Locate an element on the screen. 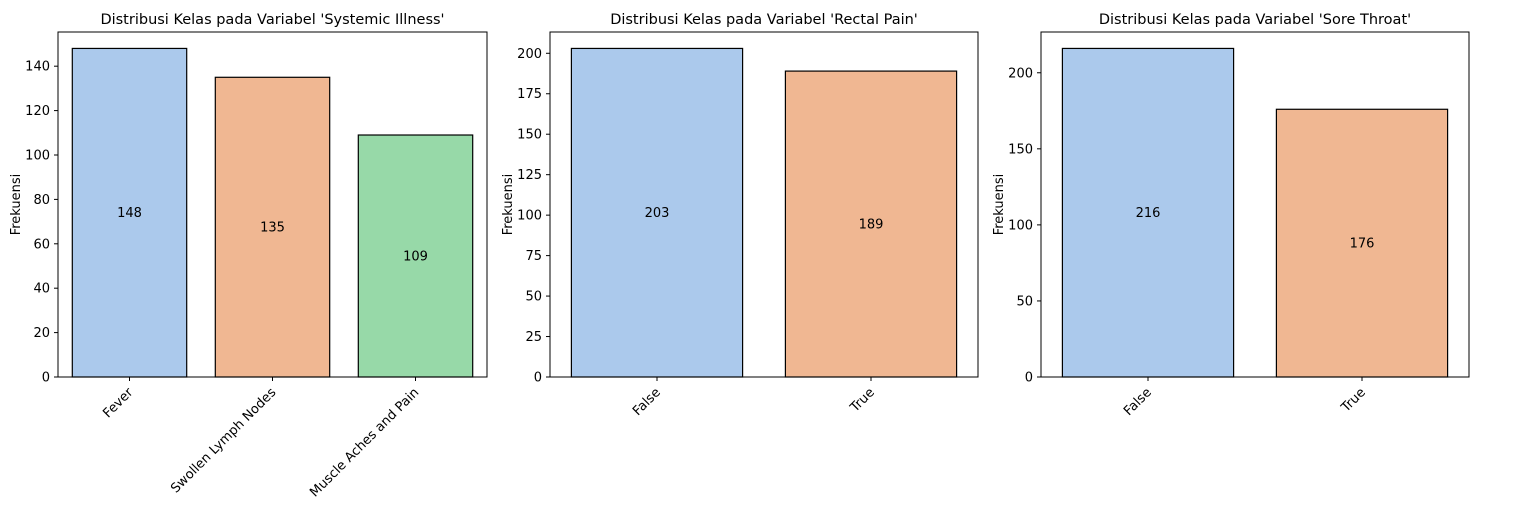 The width and height of the screenshot is (1525, 514). y-tick-label: 175 is located at coordinates (529, 94).